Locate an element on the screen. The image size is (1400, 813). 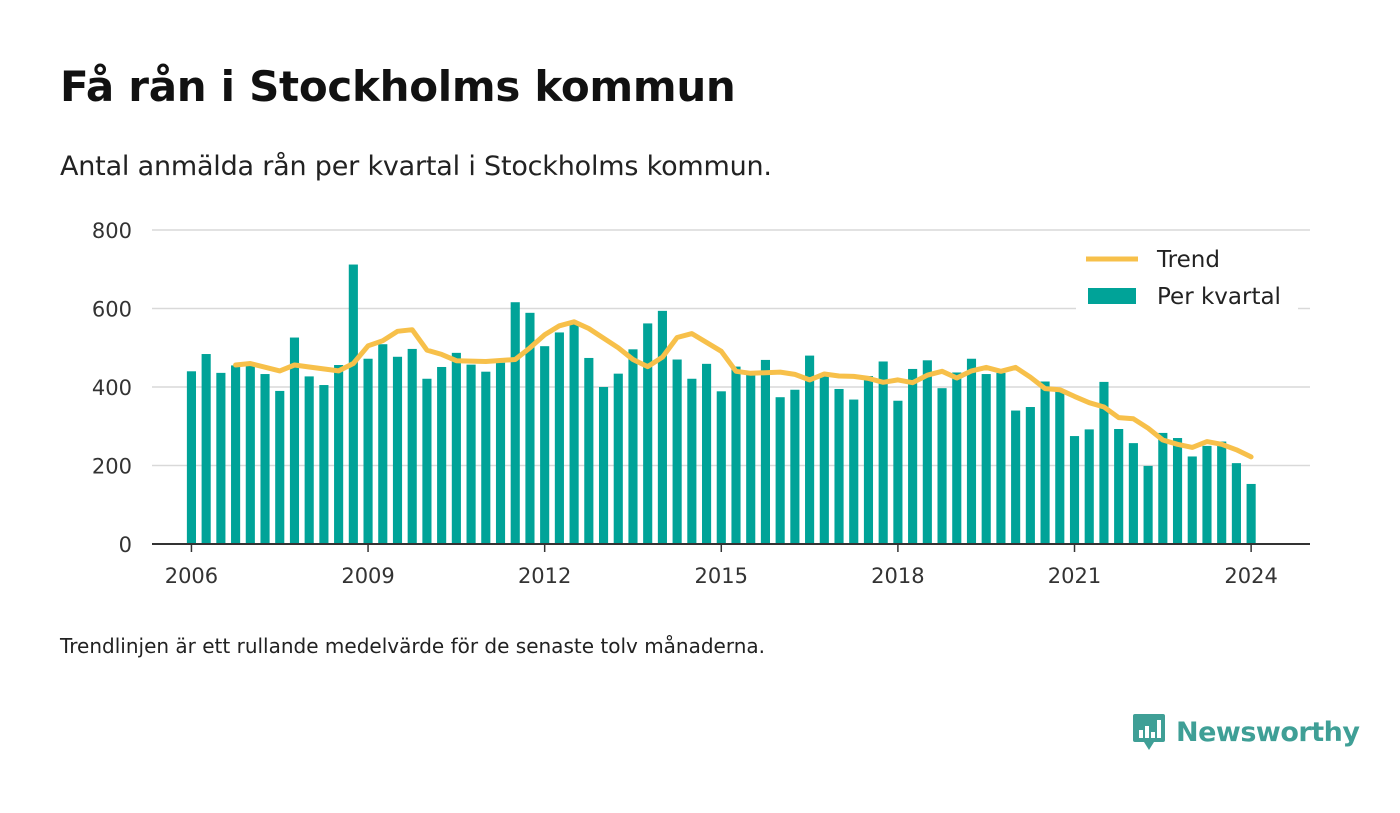
brand-logo: Newsworthy is located at coordinates (1246, 732).